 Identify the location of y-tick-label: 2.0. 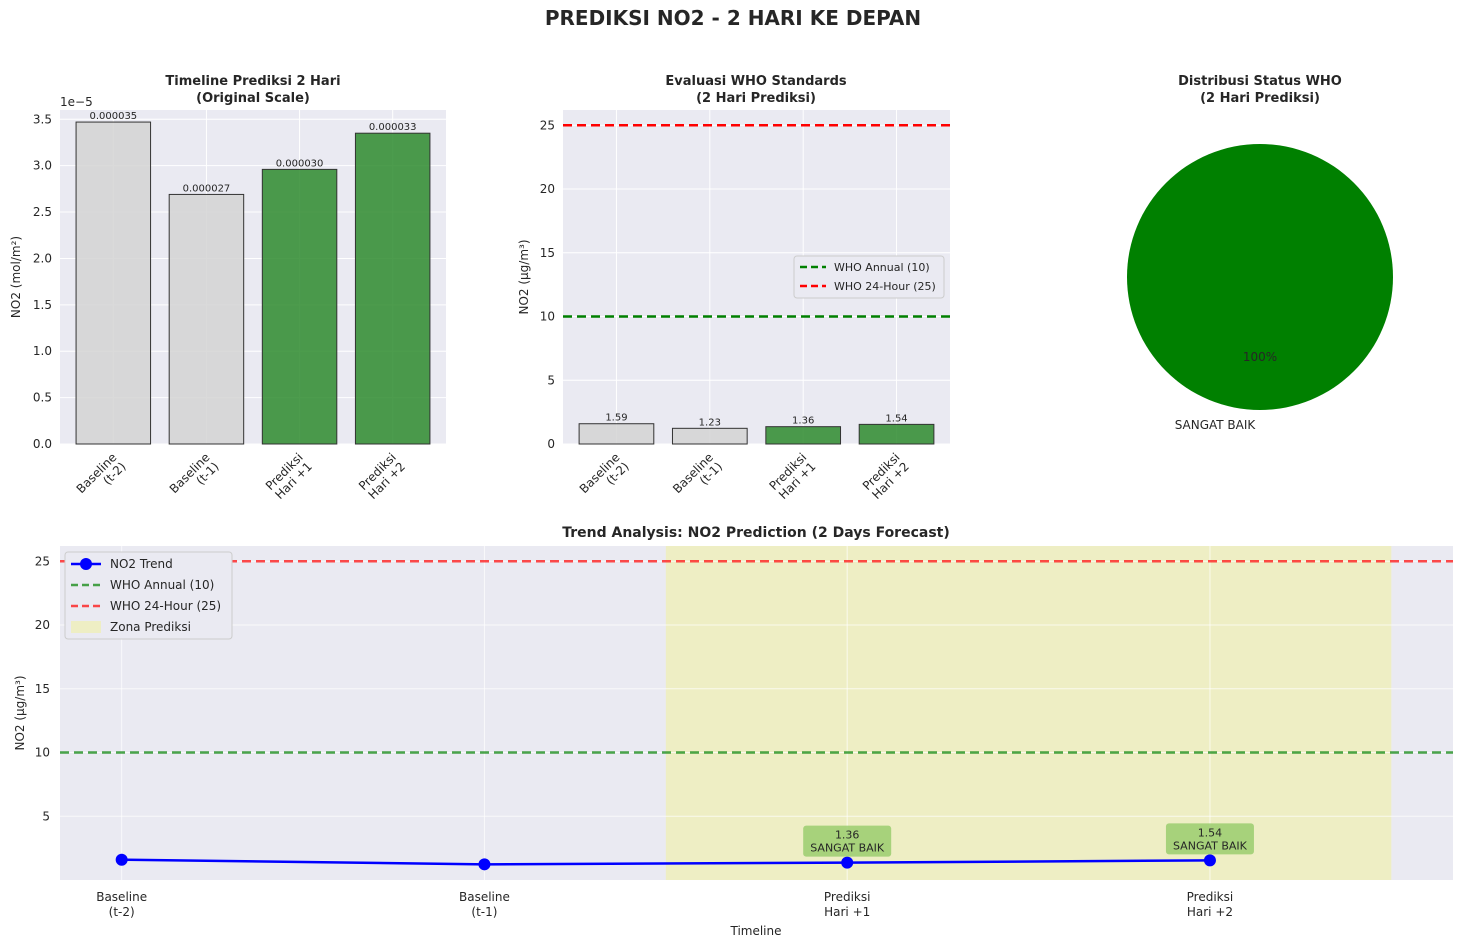
(42, 258).